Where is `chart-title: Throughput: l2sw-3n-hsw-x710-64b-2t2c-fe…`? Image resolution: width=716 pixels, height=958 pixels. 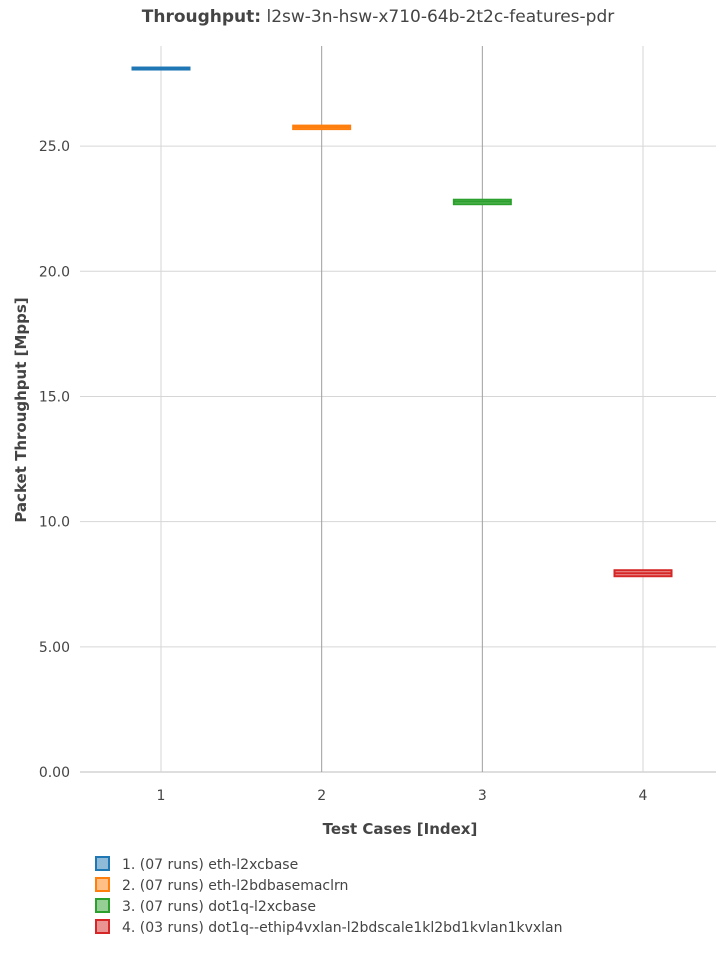 chart-title: Throughput: l2sw-3n-hsw-x710-64b-2t2c-fe… is located at coordinates (378, 17).